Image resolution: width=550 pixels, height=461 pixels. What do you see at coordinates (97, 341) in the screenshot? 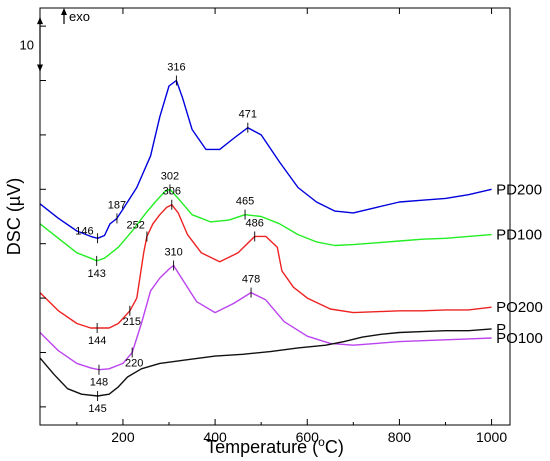
I see `peak-label-144: 144` at bounding box center [97, 341].